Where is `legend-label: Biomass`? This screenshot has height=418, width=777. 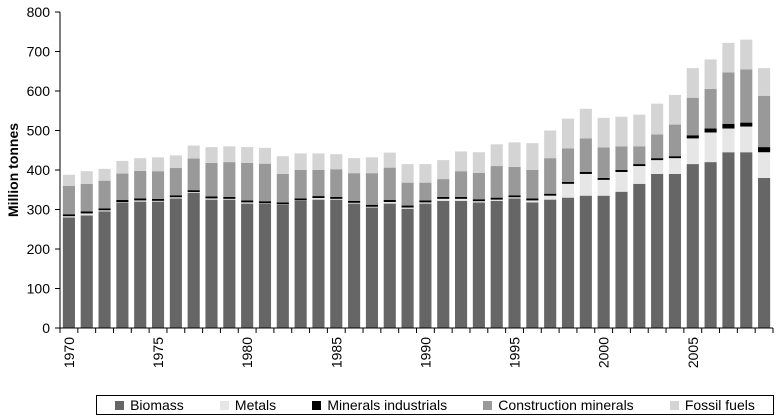
legend-label: Biomass is located at coordinates (157, 405).